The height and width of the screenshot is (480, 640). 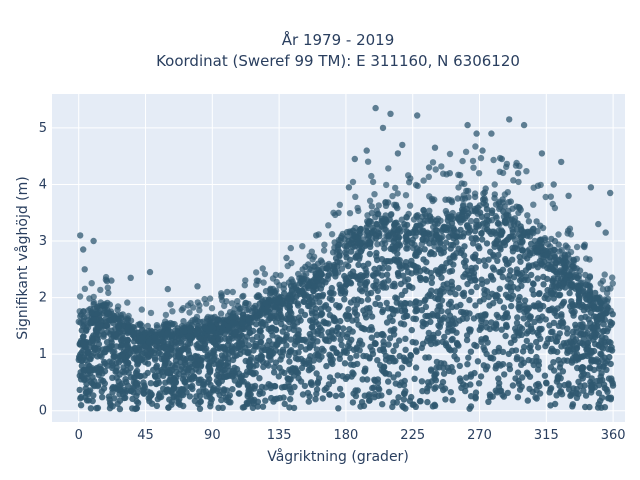 I want to click on y-tick-labels: 0 1 2 3 4 5, so click(x=43, y=270).